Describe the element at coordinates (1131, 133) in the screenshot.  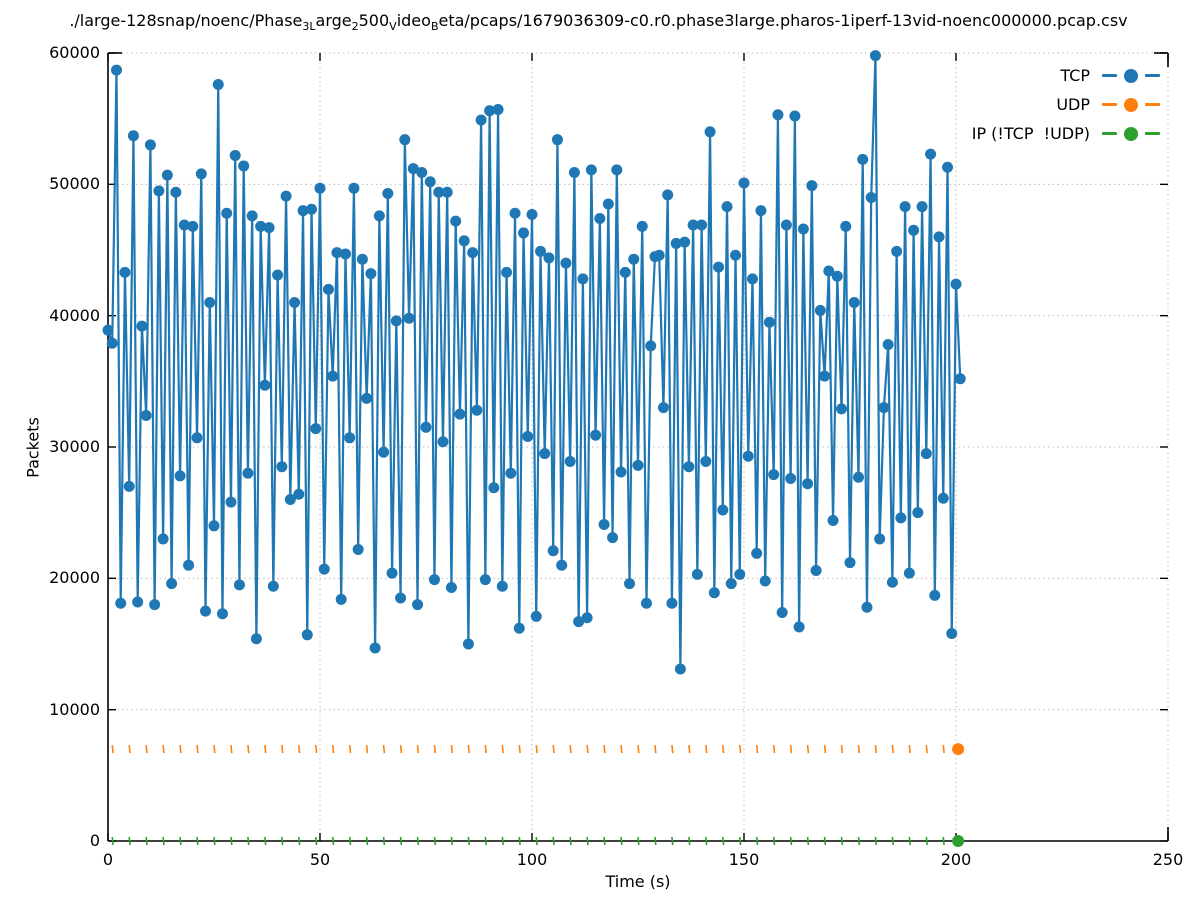
I see `legend-sample-ip-other` at that location.